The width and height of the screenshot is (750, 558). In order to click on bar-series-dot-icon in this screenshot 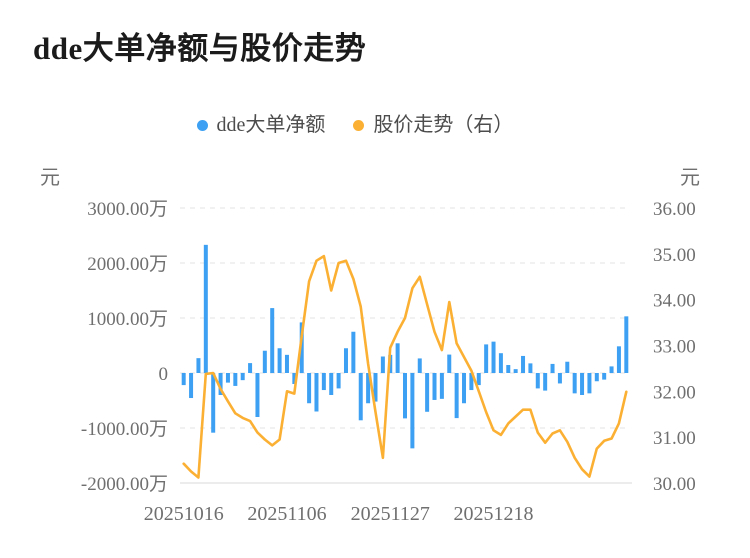, I will do `click(202, 125)`.